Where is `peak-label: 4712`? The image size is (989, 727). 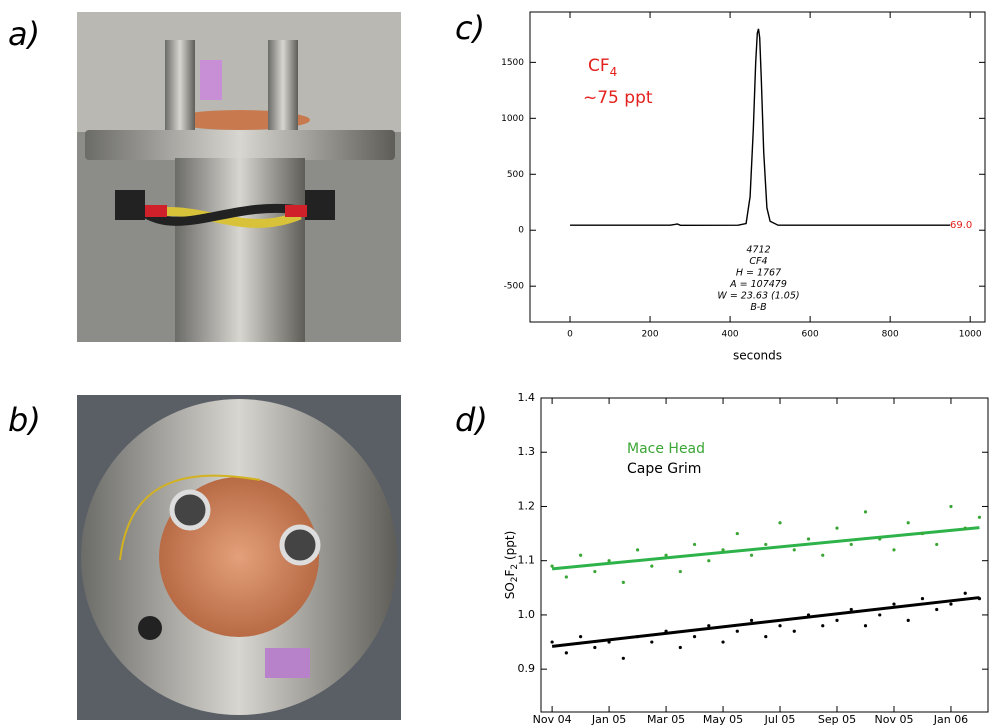
peak-label: 4712 is located at coordinates (758, 250).